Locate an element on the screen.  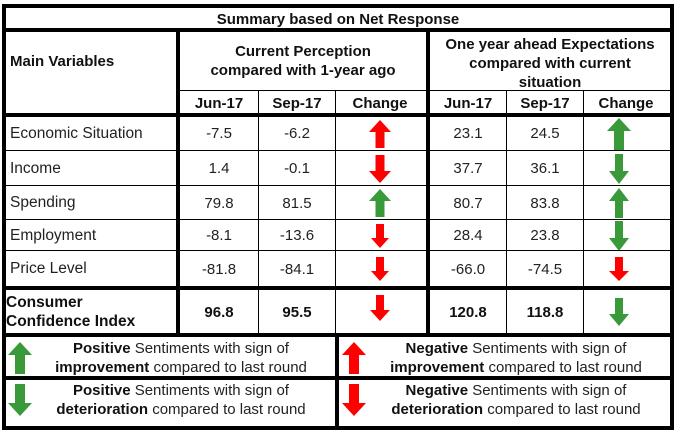
row-exp-jun: 37.7 is located at coordinates (468, 168).